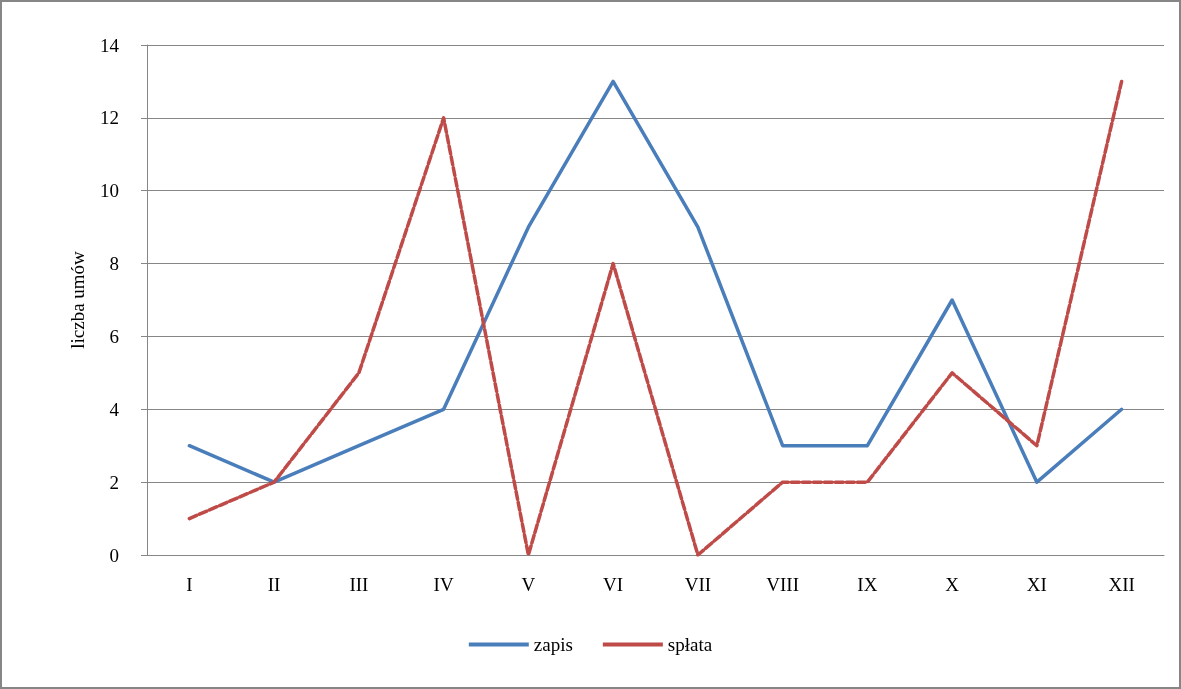  What do you see at coordinates (782, 584) in the screenshot?
I see `x-tick-label: VIII` at bounding box center [782, 584].